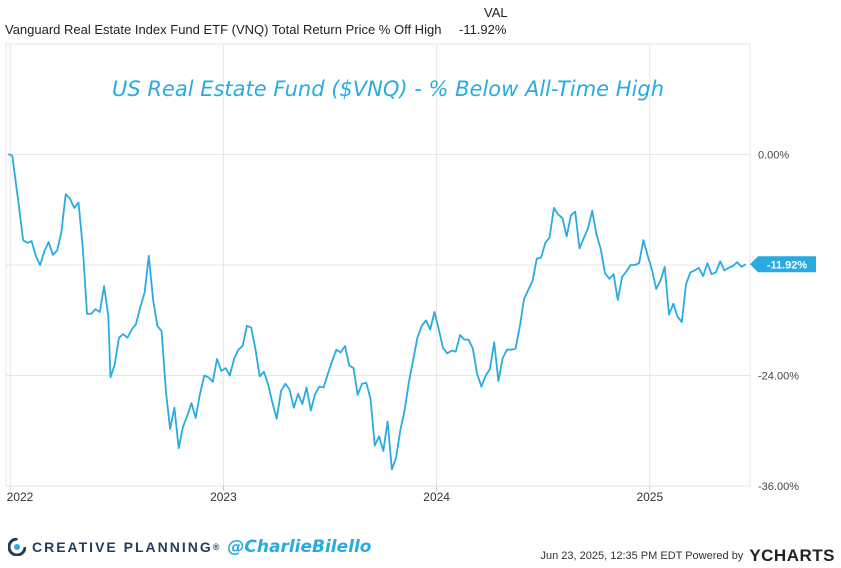 The image size is (841, 568). Describe the element at coordinates (436, 497) in the screenshot. I see `x-tick-label: 2024` at that location.